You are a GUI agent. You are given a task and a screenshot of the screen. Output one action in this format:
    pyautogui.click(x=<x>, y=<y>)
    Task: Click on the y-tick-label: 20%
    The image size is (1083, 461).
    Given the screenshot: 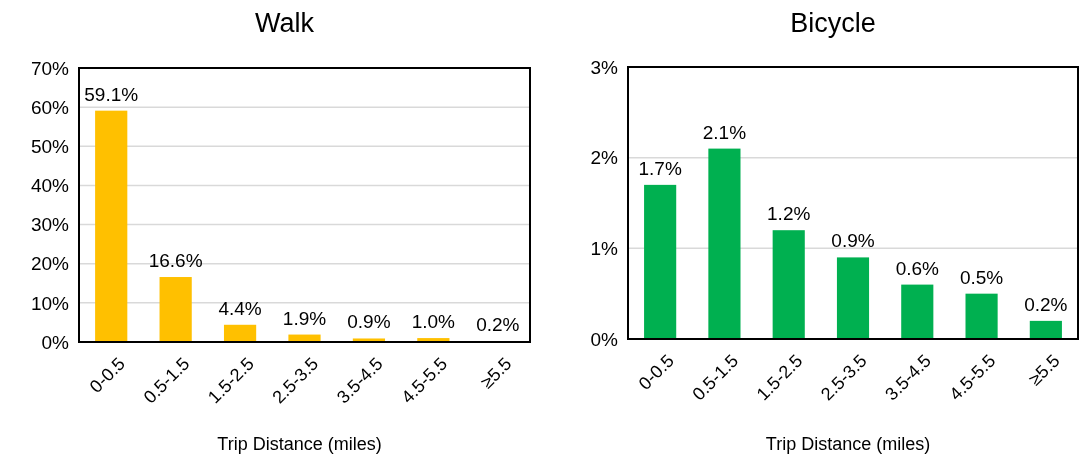 What is the action you would take?
    pyautogui.click(x=50, y=264)
    